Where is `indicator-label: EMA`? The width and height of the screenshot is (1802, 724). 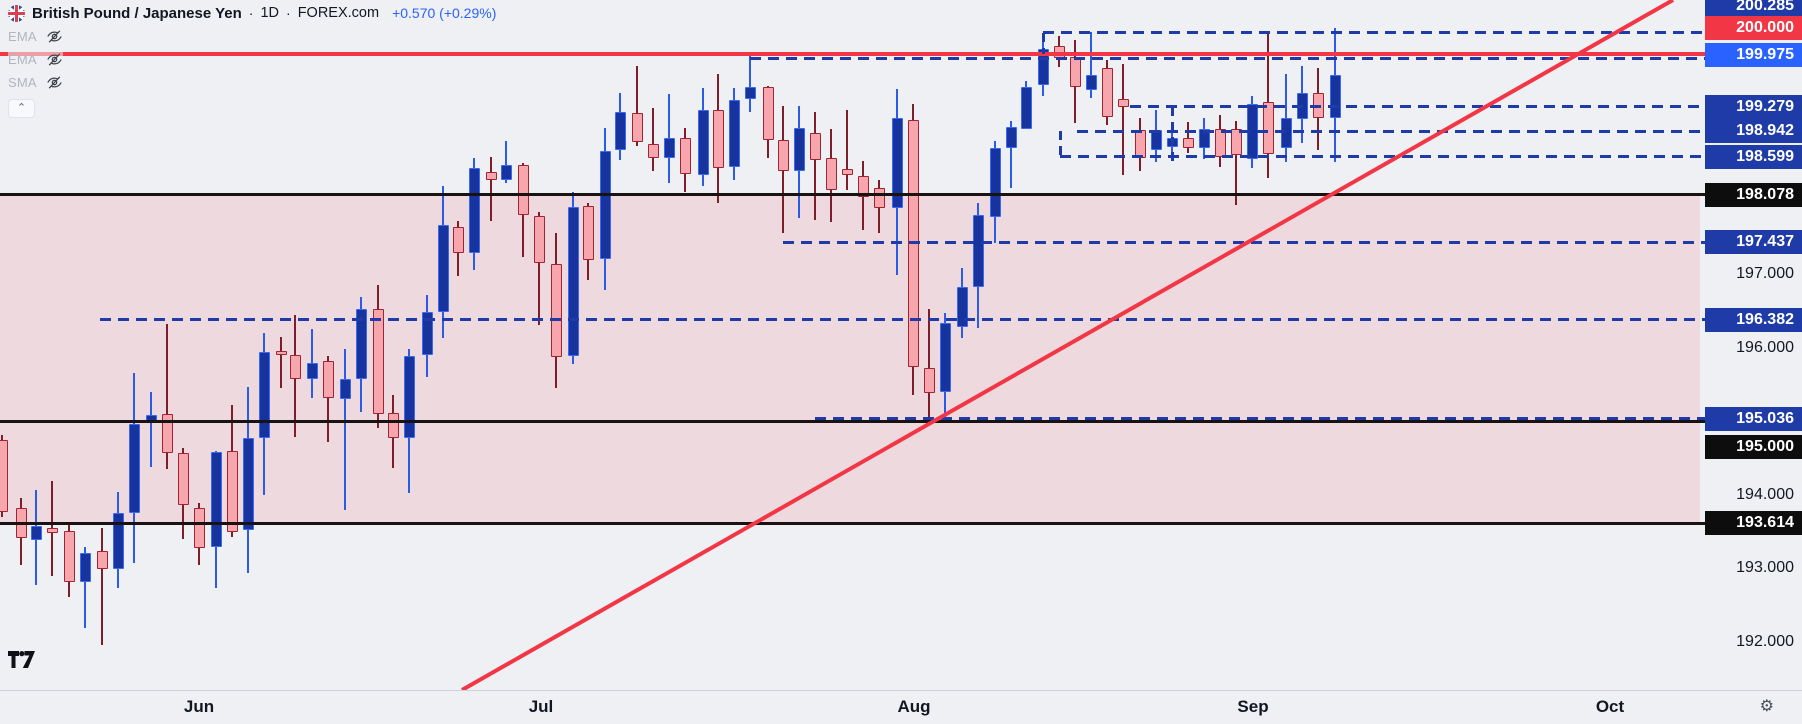
indicator-label: EMA is located at coordinates (22, 36).